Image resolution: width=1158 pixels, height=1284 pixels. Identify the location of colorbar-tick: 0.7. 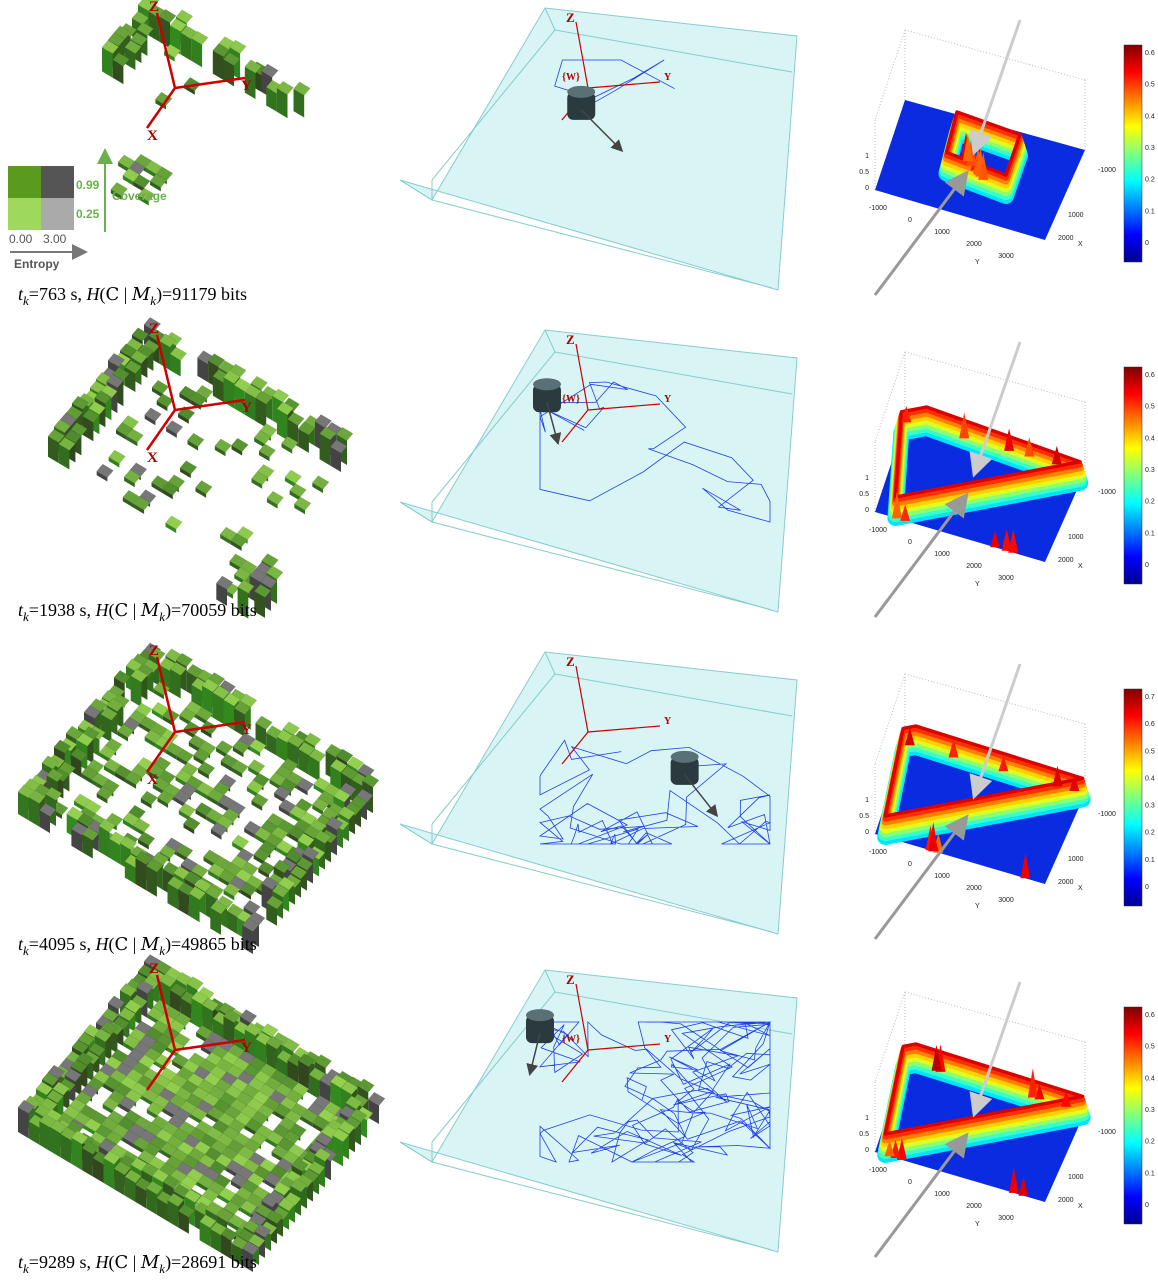
(1150, 697).